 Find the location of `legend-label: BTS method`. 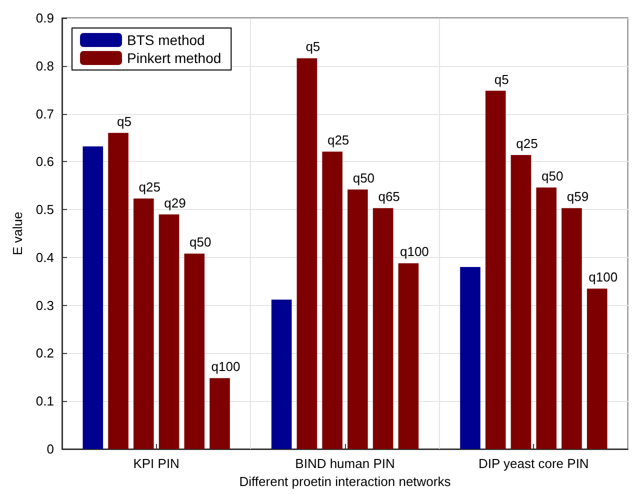

legend-label: BTS method is located at coordinates (166, 40).